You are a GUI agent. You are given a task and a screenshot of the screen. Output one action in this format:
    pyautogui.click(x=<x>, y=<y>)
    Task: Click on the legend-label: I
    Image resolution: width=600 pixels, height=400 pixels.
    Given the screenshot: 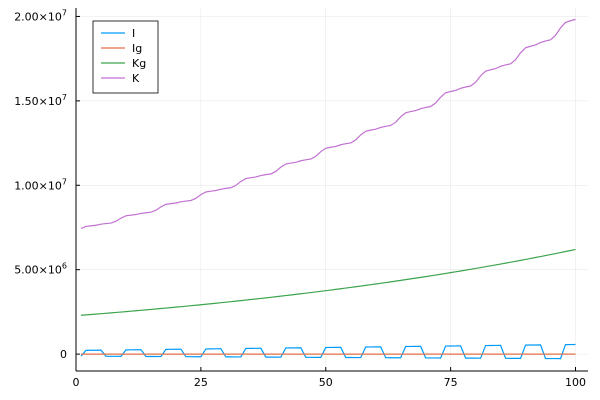 What is the action you would take?
    pyautogui.click(x=133, y=33)
    